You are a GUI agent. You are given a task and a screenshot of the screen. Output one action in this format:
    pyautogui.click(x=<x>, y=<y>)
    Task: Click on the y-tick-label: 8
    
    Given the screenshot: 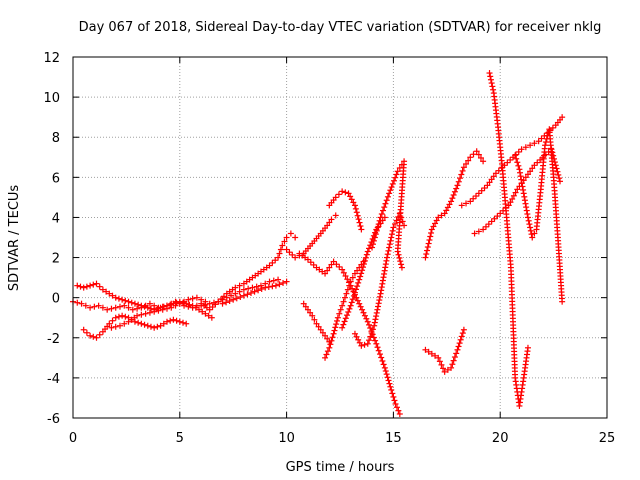 What is the action you would take?
    pyautogui.click(x=56, y=138)
    